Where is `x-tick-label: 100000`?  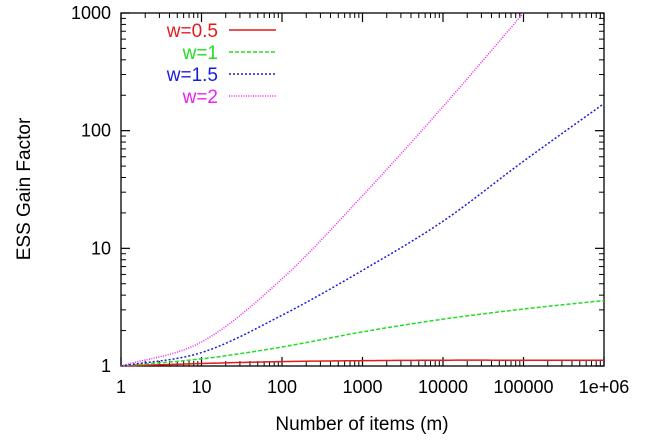 x-tick-label: 100000 is located at coordinates (523, 387).